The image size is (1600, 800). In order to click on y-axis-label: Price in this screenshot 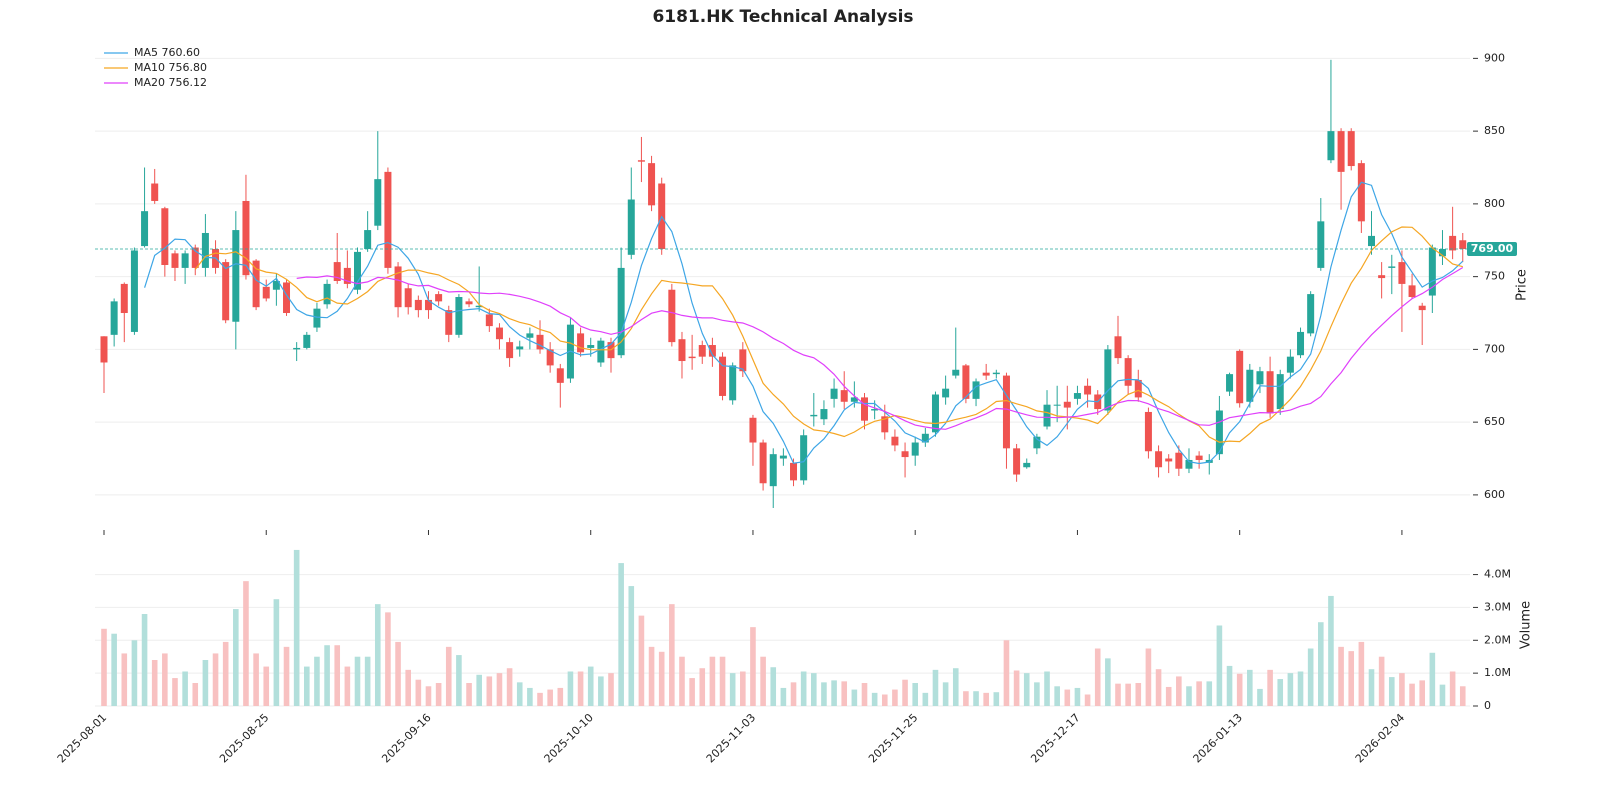, I will do `click(1522, 285)`.